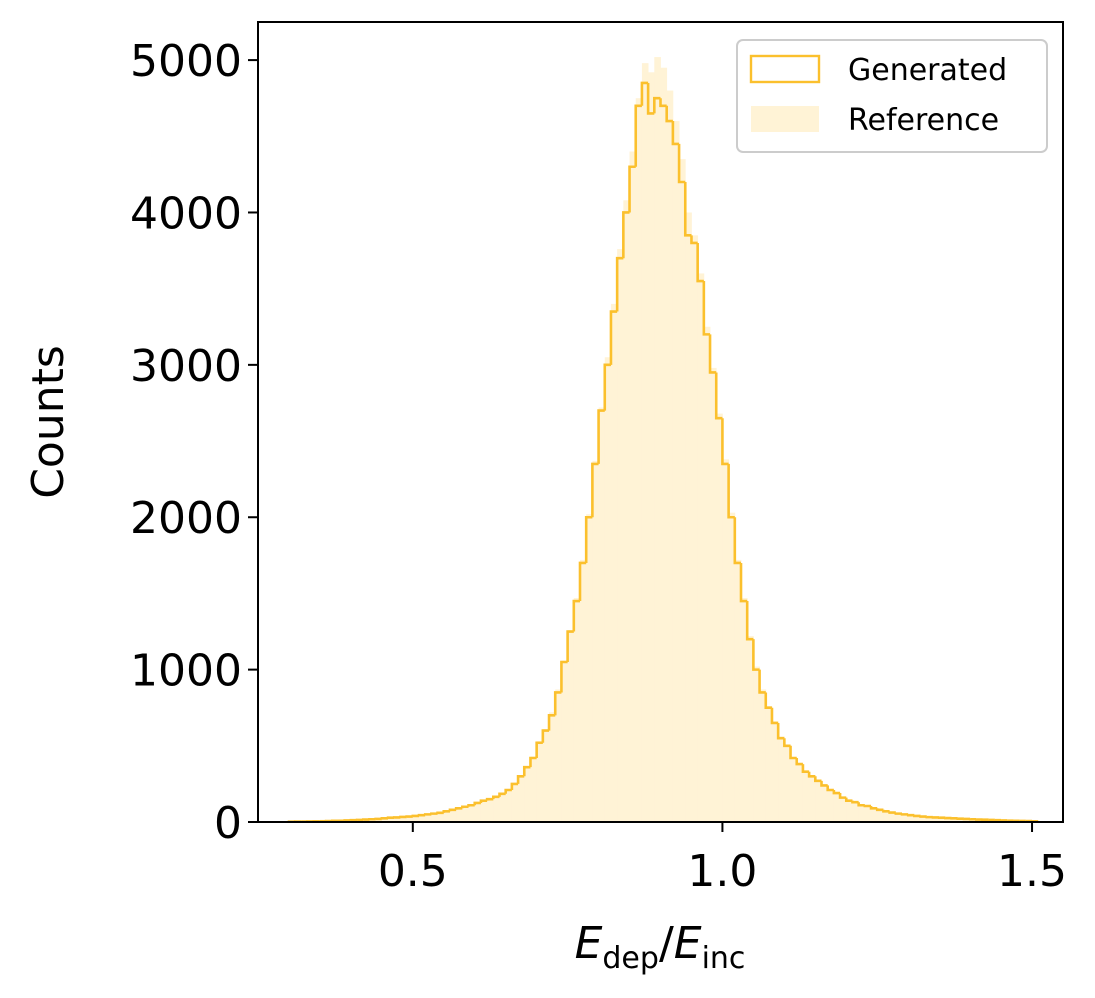  Describe the element at coordinates (785, 119) in the screenshot. I see `legend-swatch-reference` at that location.